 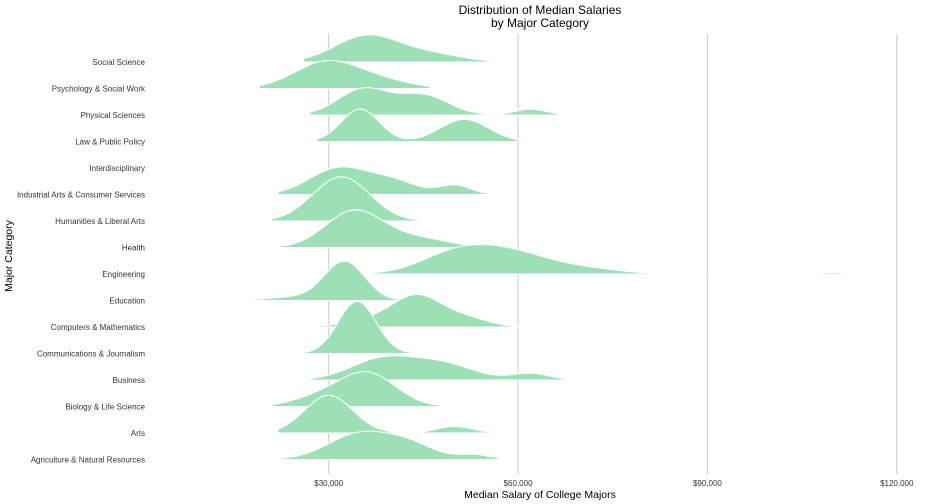 I want to click on category-label: Computers & Mathematics, so click(x=98, y=327).